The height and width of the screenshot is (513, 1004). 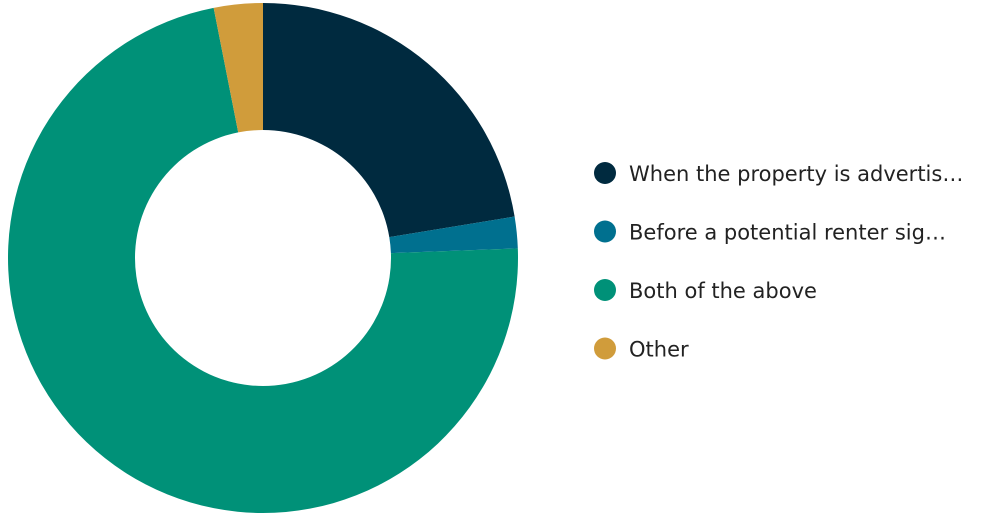 What do you see at coordinates (659, 350) in the screenshot?
I see `legend-label: Other` at bounding box center [659, 350].